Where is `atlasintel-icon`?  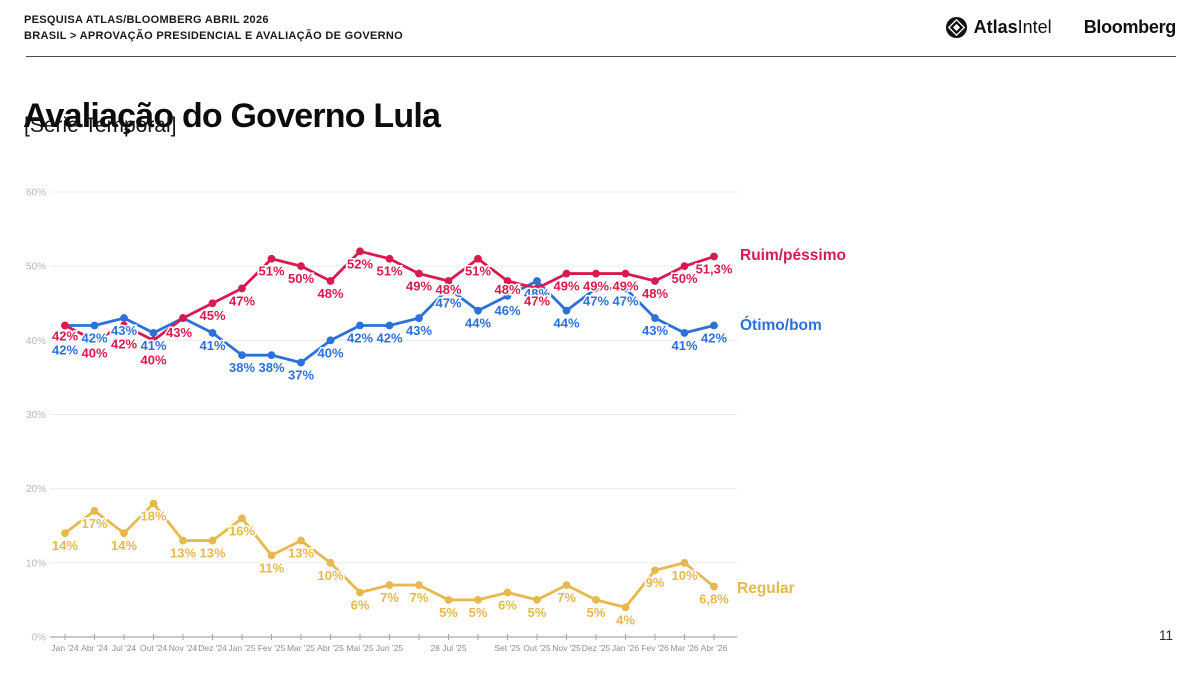
atlasintel-icon is located at coordinates (956, 27).